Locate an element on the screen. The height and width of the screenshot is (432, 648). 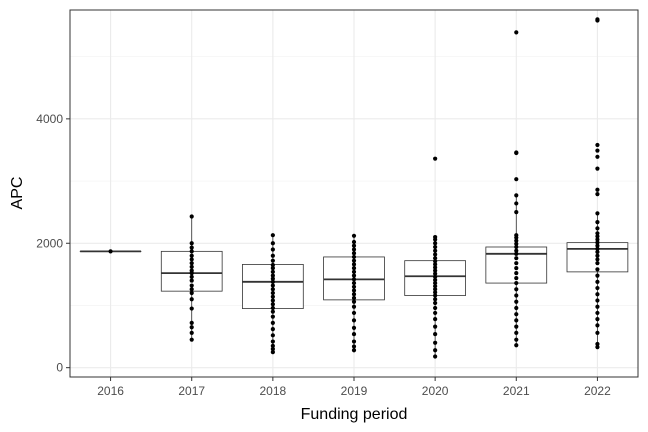
x-tick-label: 2019 is located at coordinates (354, 391).